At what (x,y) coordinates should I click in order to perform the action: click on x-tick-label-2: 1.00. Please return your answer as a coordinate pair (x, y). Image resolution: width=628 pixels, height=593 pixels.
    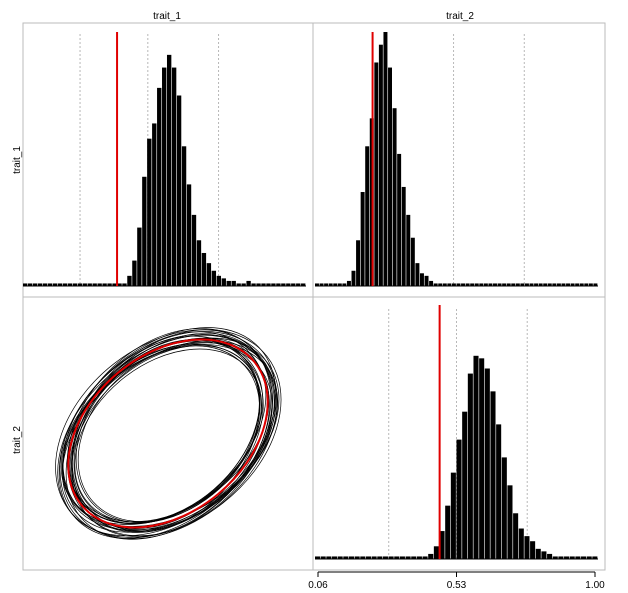
    Looking at the image, I should click on (595, 585).